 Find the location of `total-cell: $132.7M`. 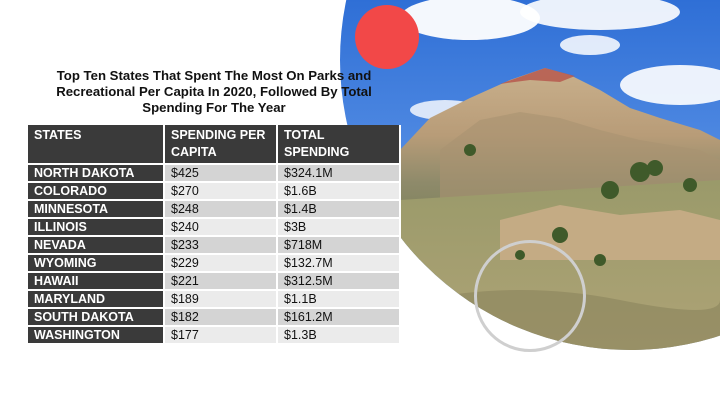

total-cell: $132.7M is located at coordinates (339, 262).